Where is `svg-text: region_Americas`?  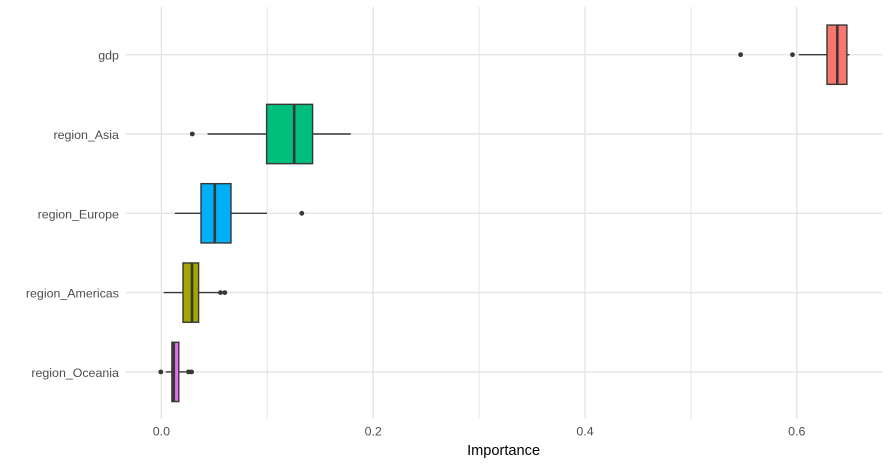 svg-text: region_Americas is located at coordinates (72, 294).